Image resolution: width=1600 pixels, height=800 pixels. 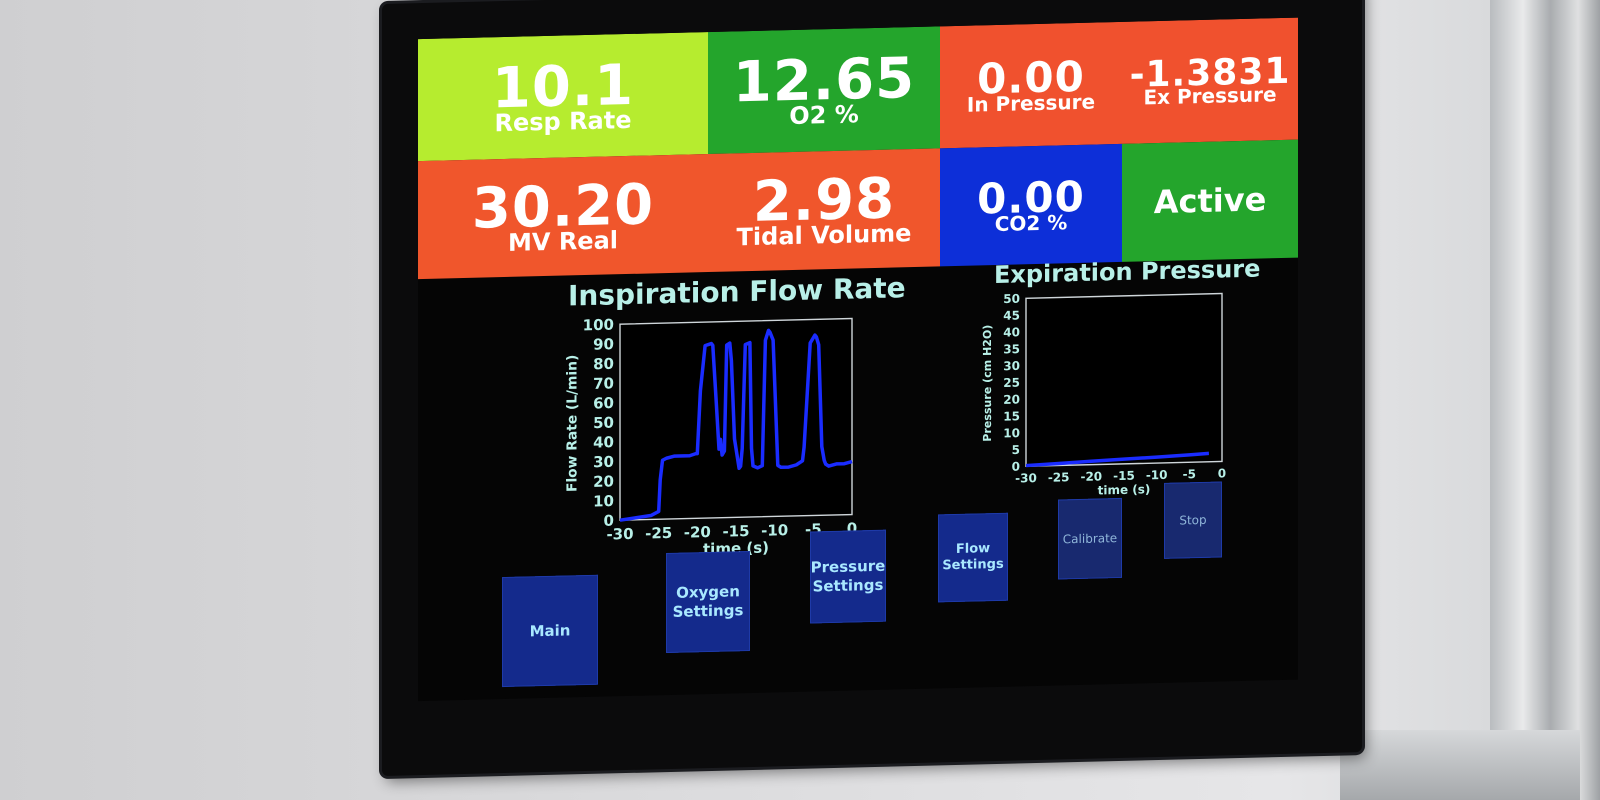 I want to click on main-button-label: Main, so click(x=550, y=631).